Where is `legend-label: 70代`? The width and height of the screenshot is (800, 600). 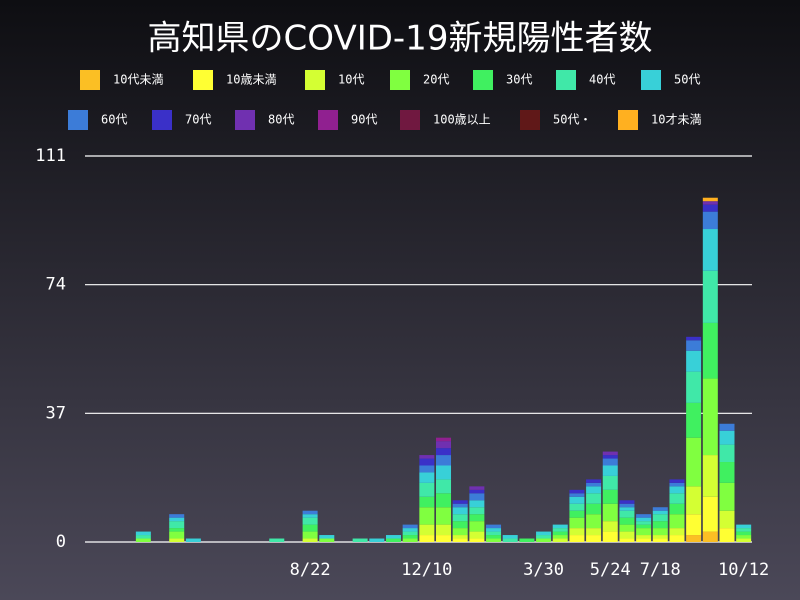
legend-label: 70代 is located at coordinates (198, 120).